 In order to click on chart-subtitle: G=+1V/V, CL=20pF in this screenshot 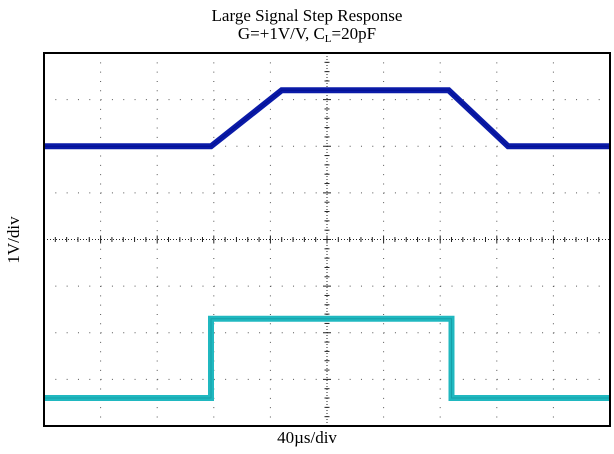, I will do `click(307, 34)`.